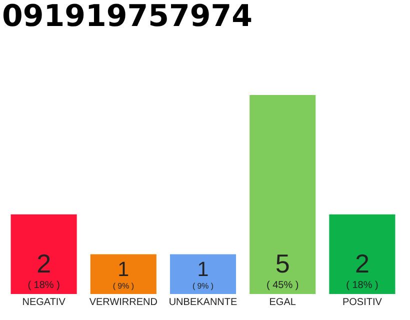 The height and width of the screenshot is (320, 410). What do you see at coordinates (282, 269) in the screenshot?
I see `data-label: 5 ( 45% )` at bounding box center [282, 269].